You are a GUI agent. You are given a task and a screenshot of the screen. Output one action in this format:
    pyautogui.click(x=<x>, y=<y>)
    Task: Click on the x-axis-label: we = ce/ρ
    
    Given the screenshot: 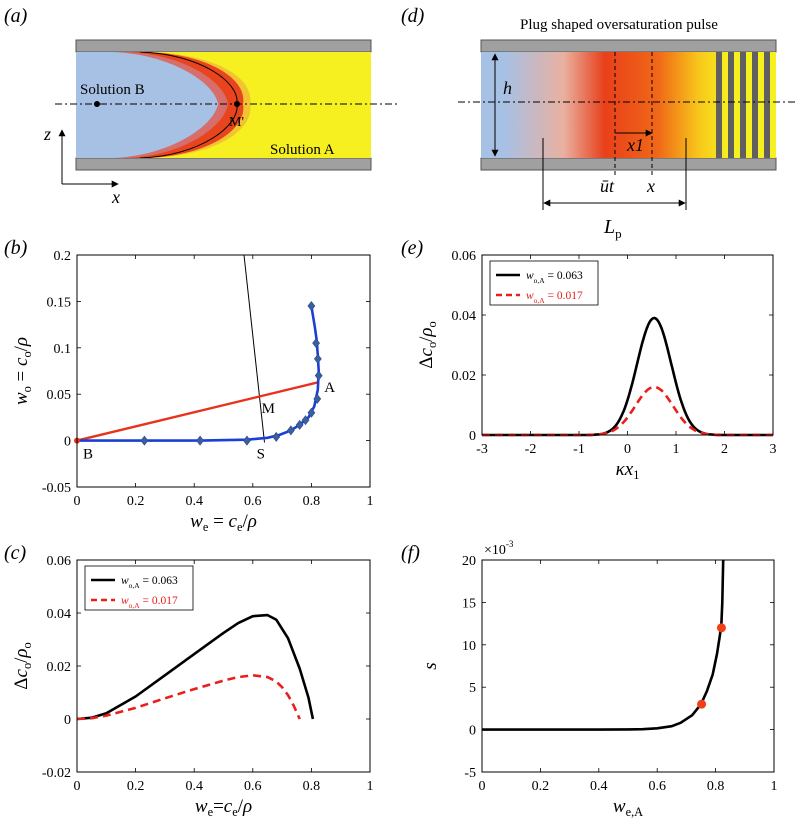 What is the action you would take?
    pyautogui.click(x=223, y=522)
    